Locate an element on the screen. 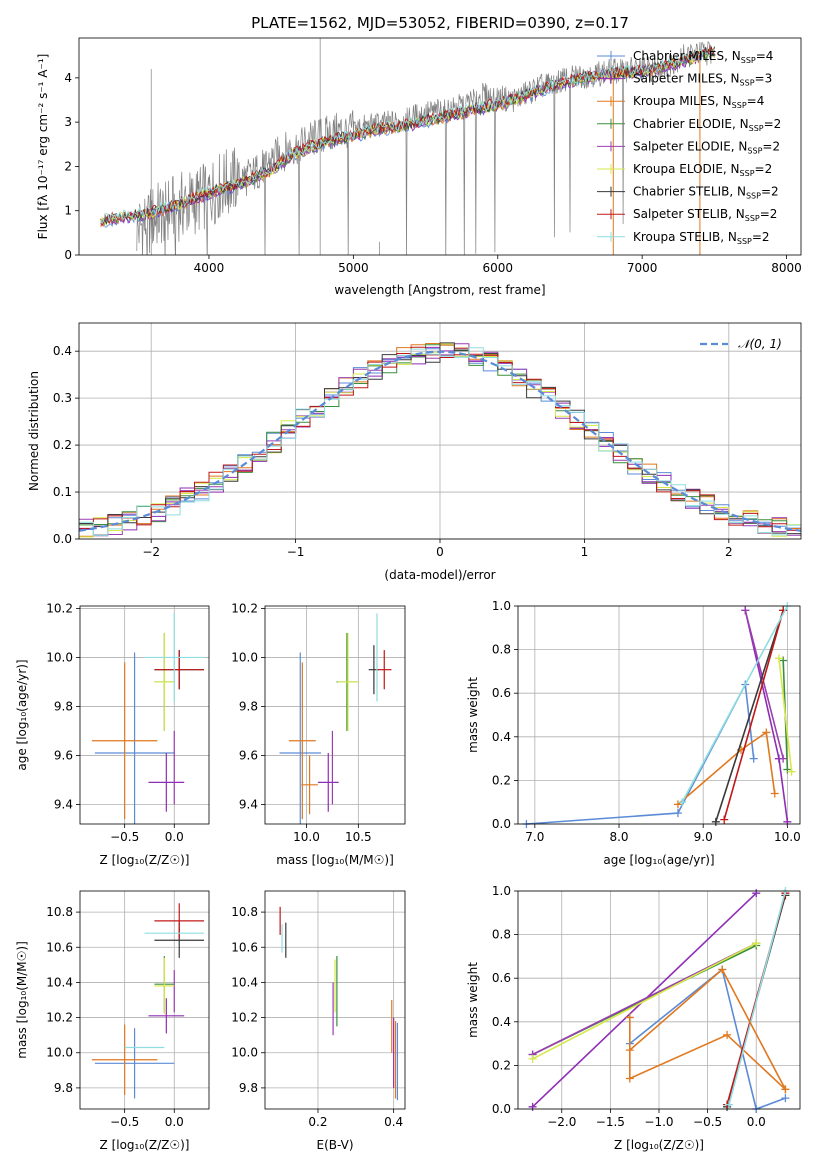 The image size is (819, 1170). y-tick-label: 0.6 is located at coordinates (501, 693).